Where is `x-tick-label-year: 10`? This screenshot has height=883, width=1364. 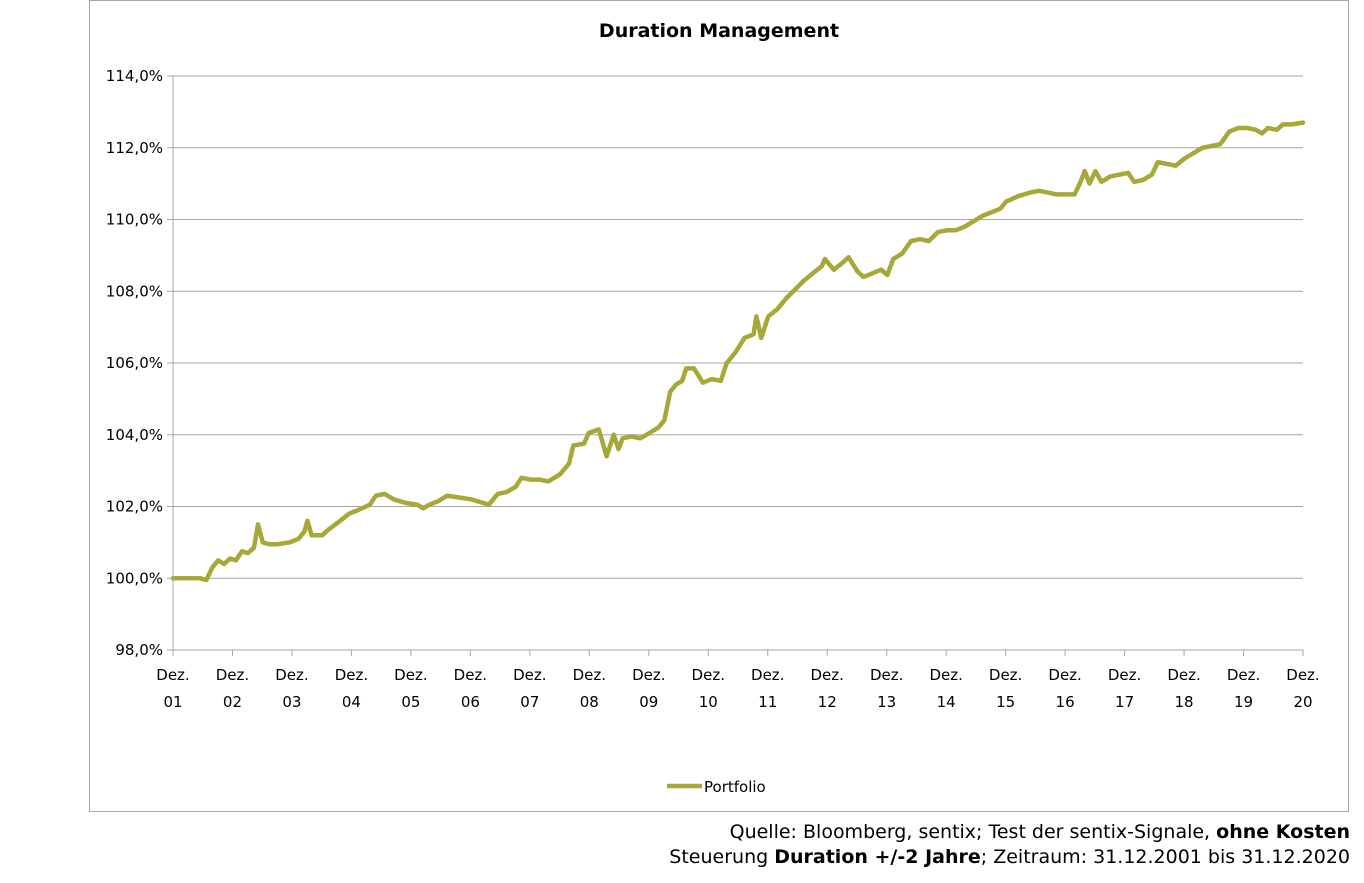 x-tick-label-year: 10 is located at coordinates (708, 702).